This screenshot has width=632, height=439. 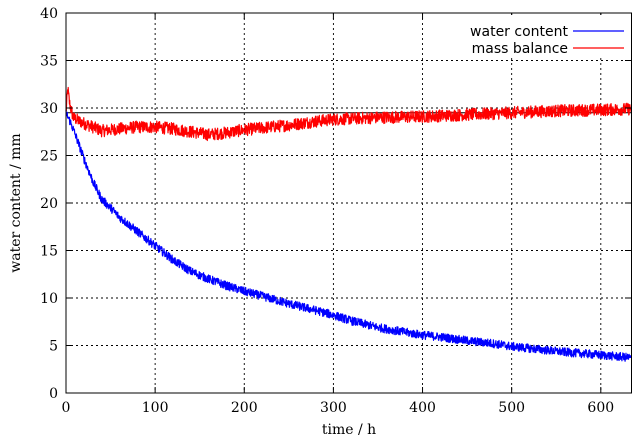 I want to click on x-tick-label: 200, so click(x=244, y=408).